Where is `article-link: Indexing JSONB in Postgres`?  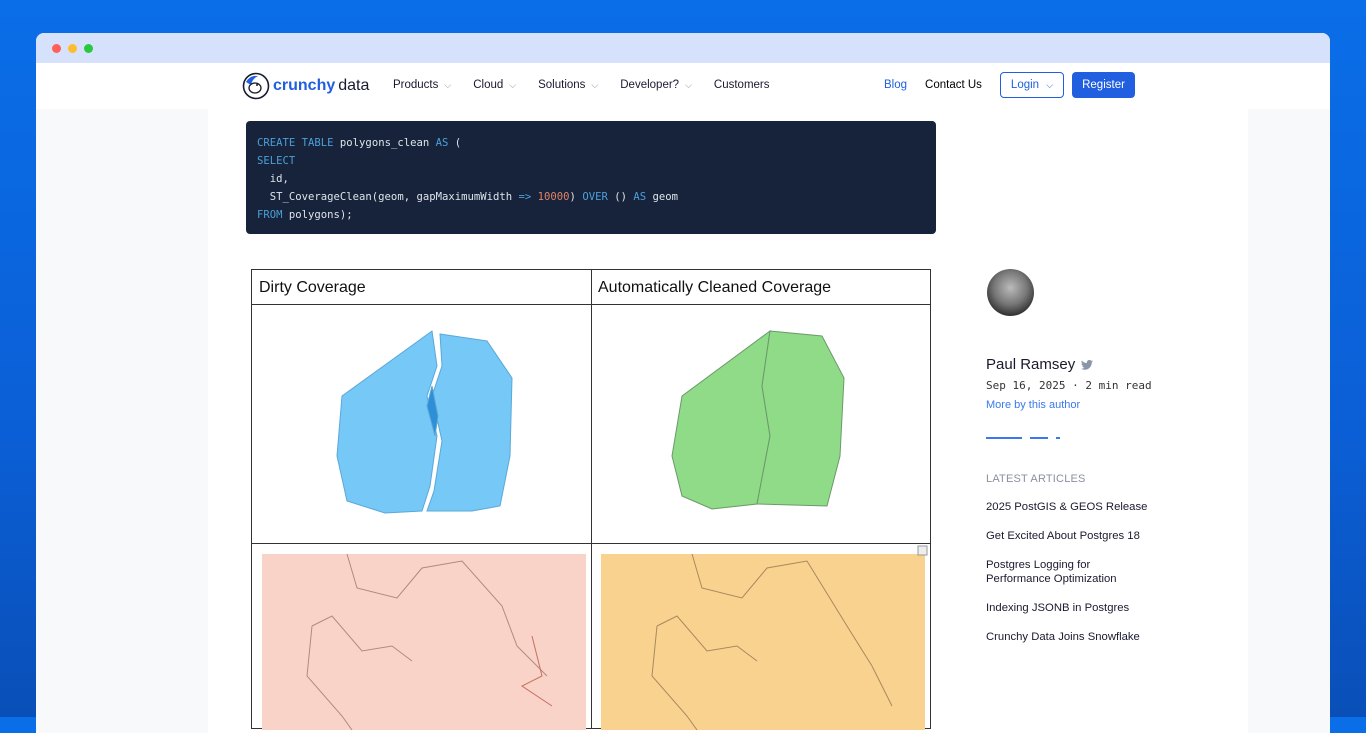
article-link: Indexing JSONB in Postgres is located at coordinates (1058, 608).